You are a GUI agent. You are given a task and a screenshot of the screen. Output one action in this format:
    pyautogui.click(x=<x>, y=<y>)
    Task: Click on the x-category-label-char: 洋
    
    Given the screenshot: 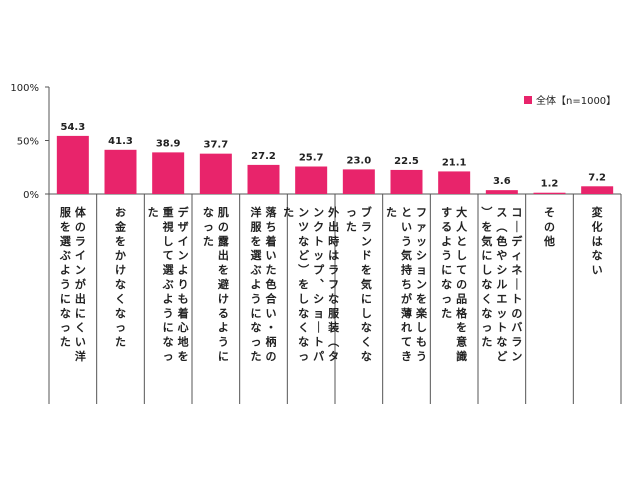 What is the action you would take?
    pyautogui.click(x=256, y=212)
    